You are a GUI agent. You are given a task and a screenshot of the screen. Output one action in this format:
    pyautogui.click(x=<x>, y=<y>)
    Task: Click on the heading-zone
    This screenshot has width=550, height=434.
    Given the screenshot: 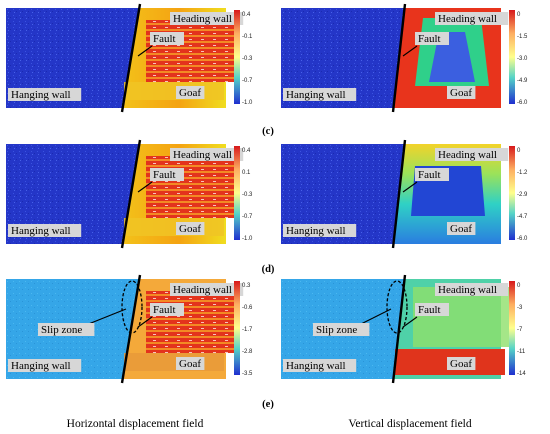 What is the action you would take?
    pyautogui.click(x=461, y=317)
    